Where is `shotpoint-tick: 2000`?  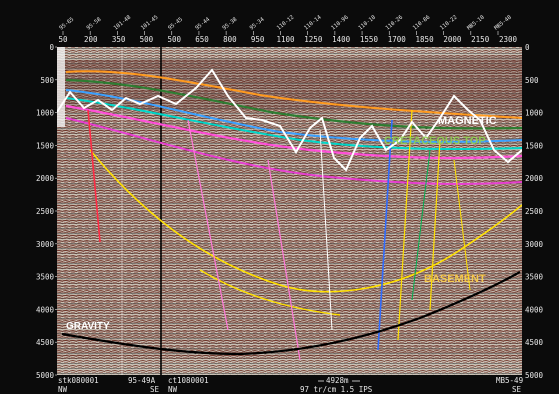
shotpoint-tick: 2000 is located at coordinates (452, 39).